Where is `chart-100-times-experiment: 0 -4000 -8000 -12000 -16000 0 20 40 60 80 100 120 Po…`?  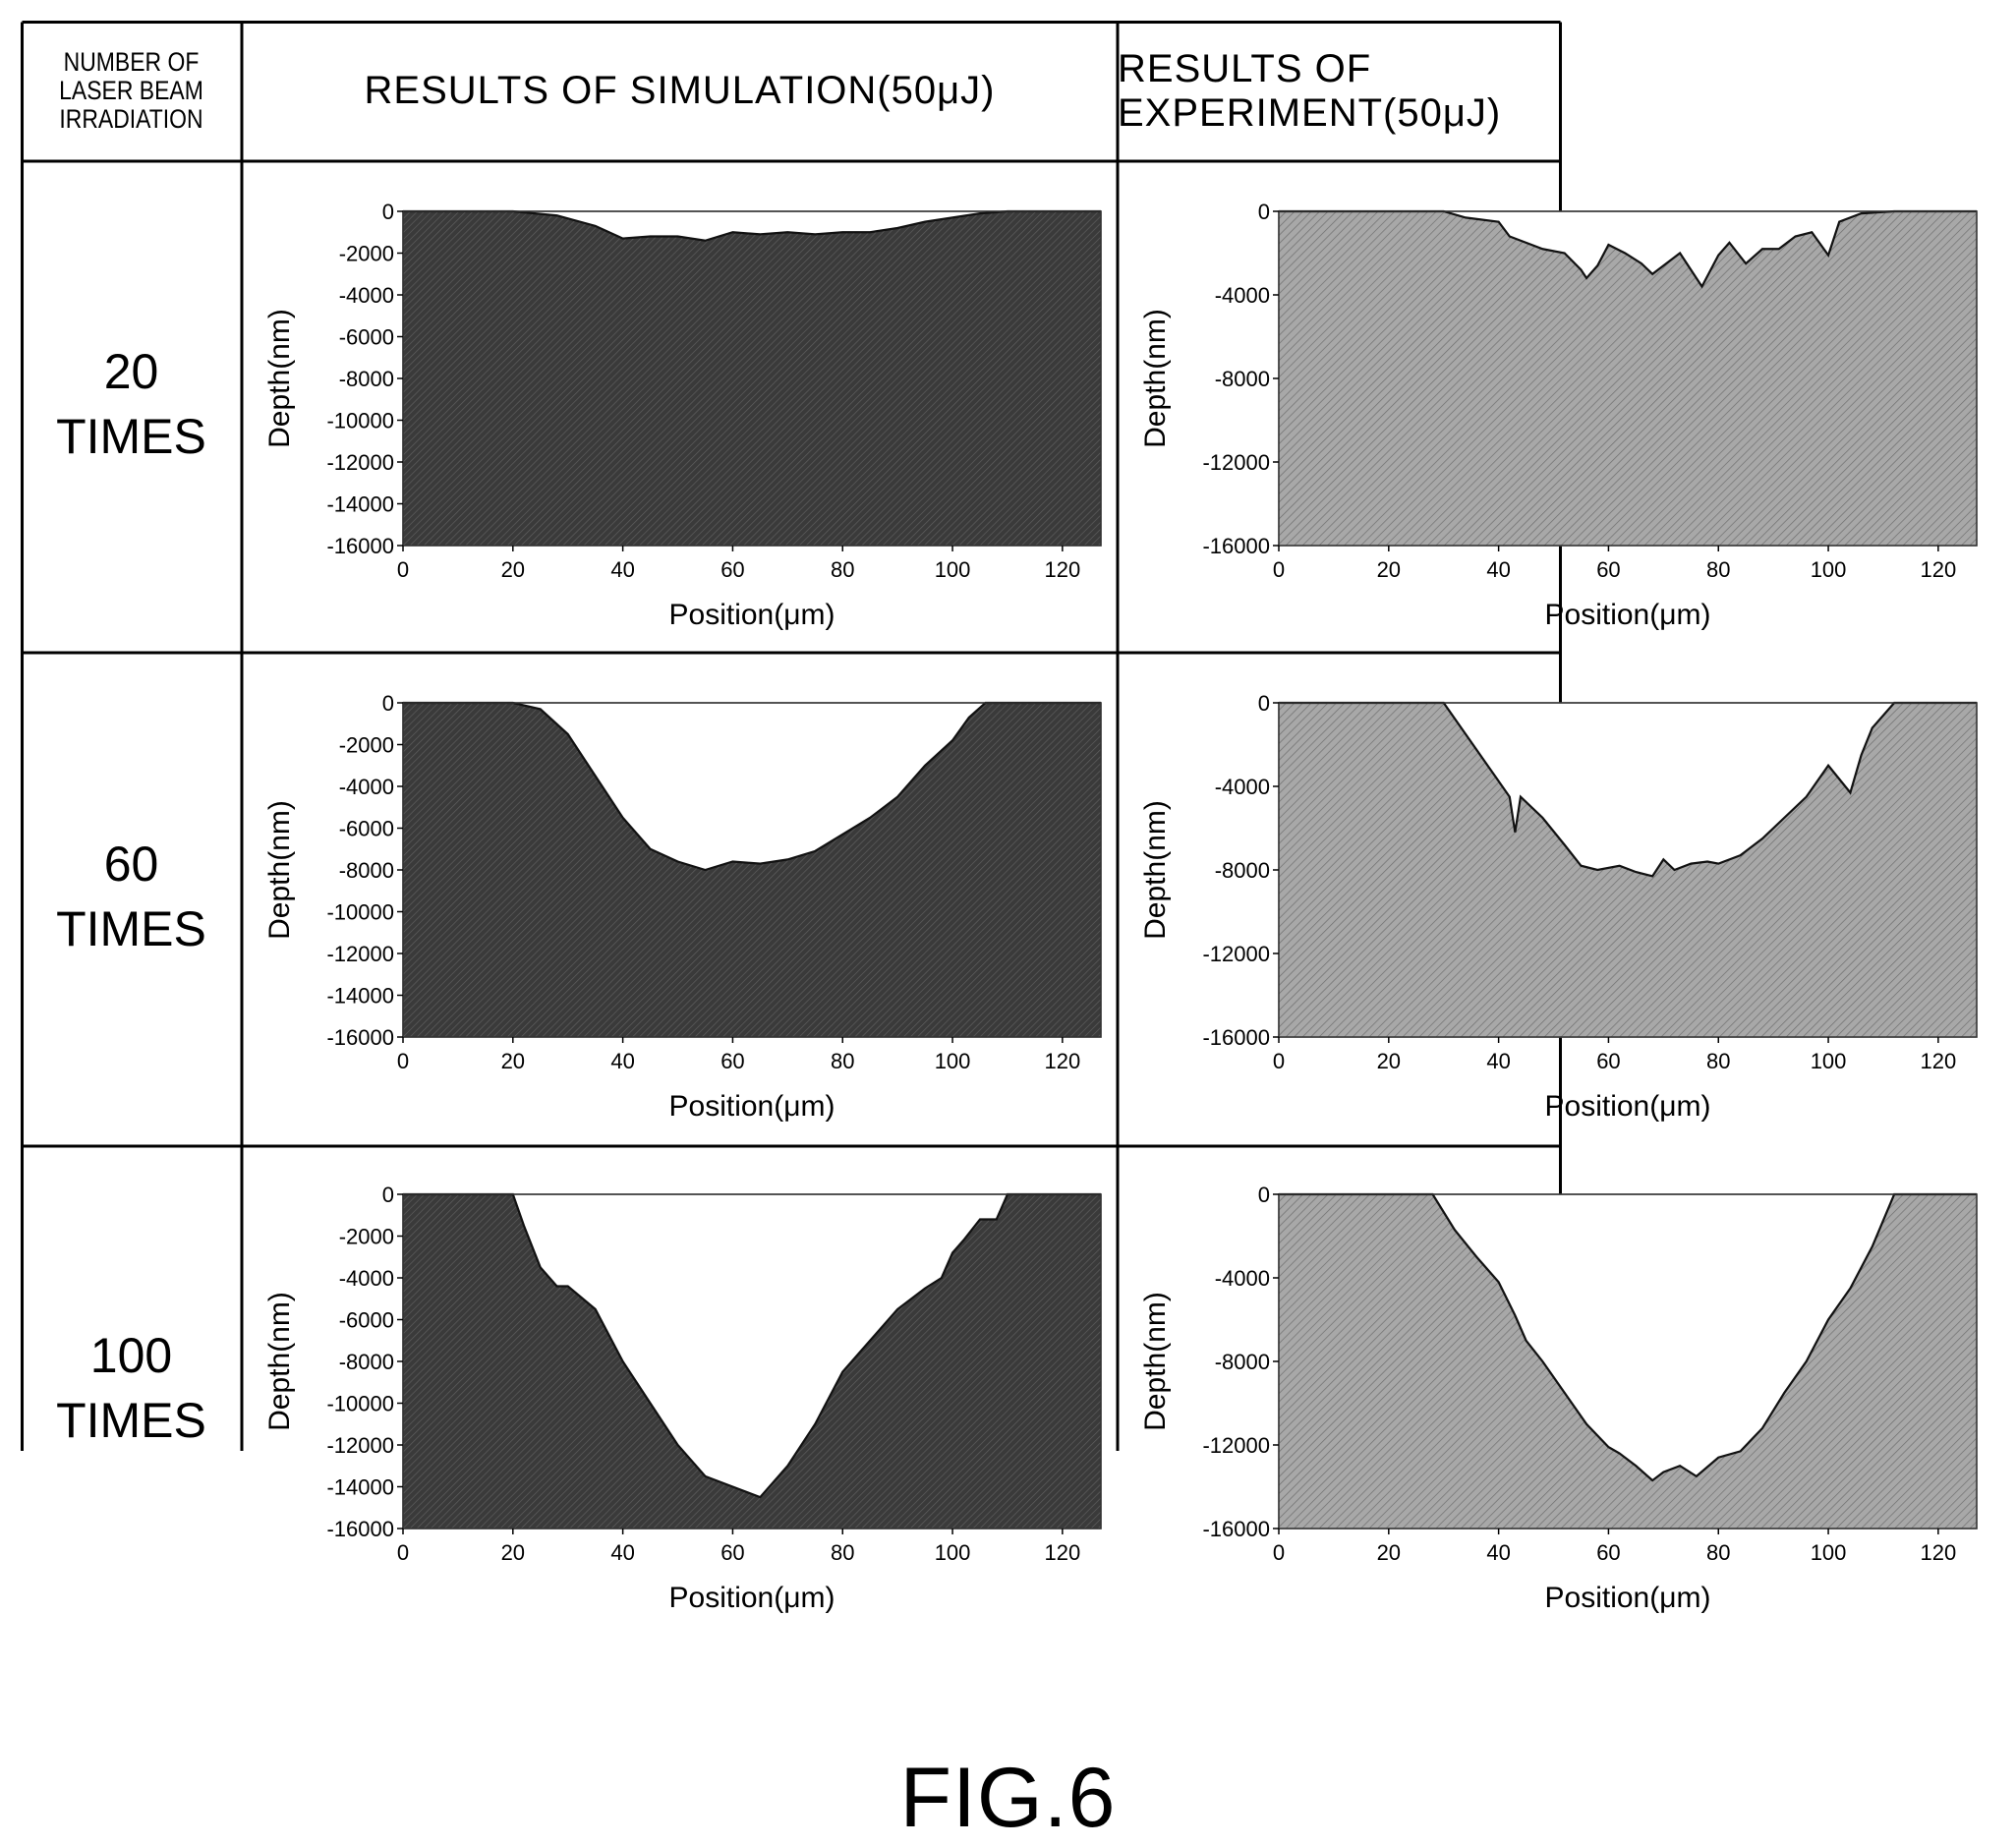 chart-100-times-experiment: 0 -4000 -8000 -12000 -16000 0 20 40 60 80 100 120 Po… is located at coordinates (1555, 1386).